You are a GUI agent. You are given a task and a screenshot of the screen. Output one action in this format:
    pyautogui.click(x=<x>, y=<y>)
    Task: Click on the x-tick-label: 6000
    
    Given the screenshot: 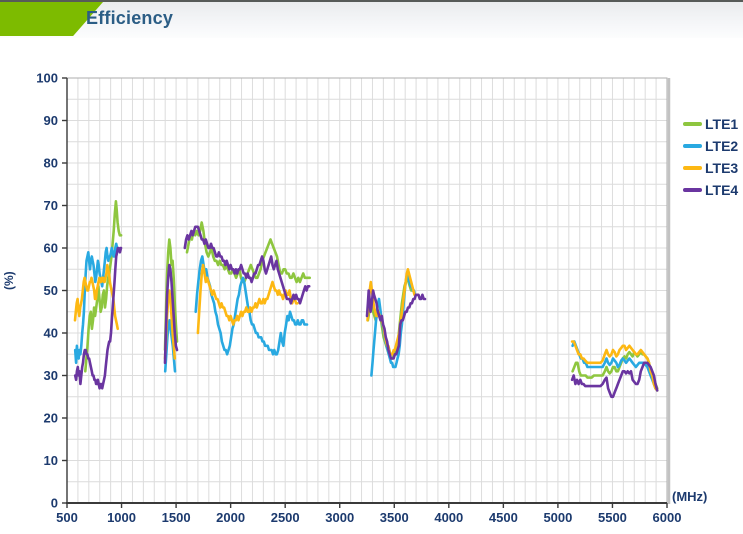 What is the action you would take?
    pyautogui.click(x=667, y=517)
    